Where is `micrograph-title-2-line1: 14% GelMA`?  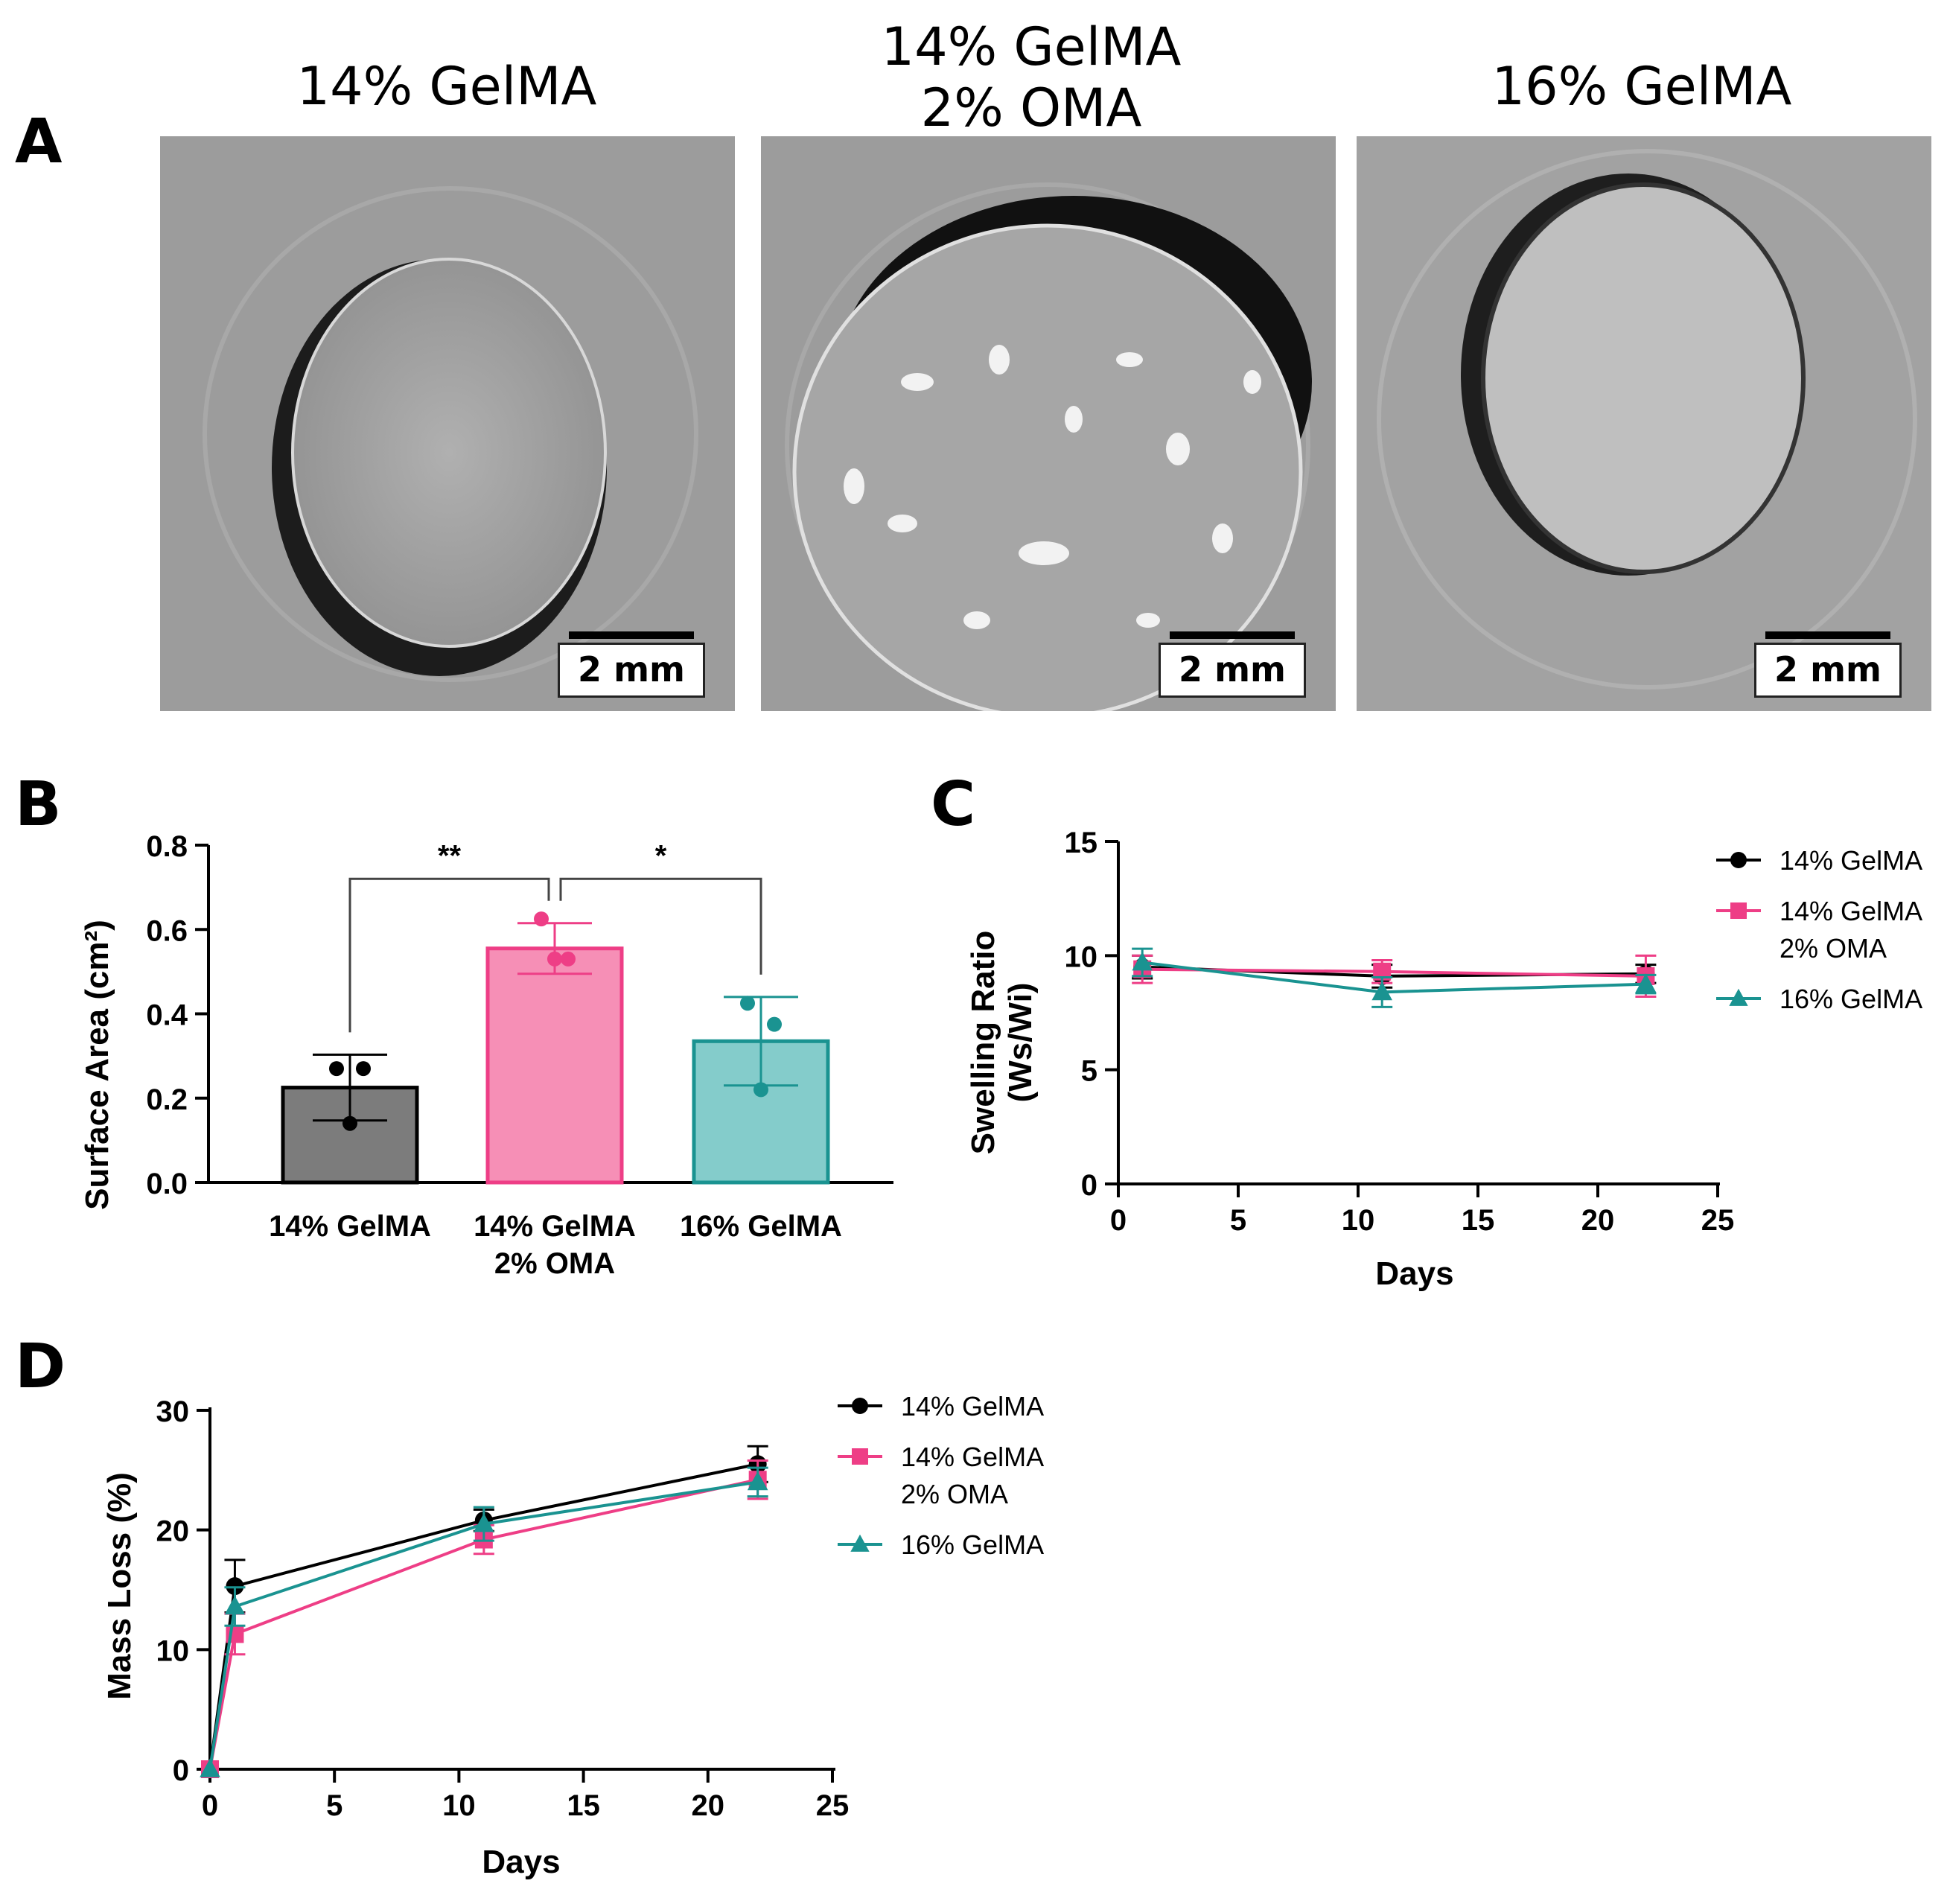
micrograph-title-2-line1: 14% GelMA is located at coordinates (1031, 46).